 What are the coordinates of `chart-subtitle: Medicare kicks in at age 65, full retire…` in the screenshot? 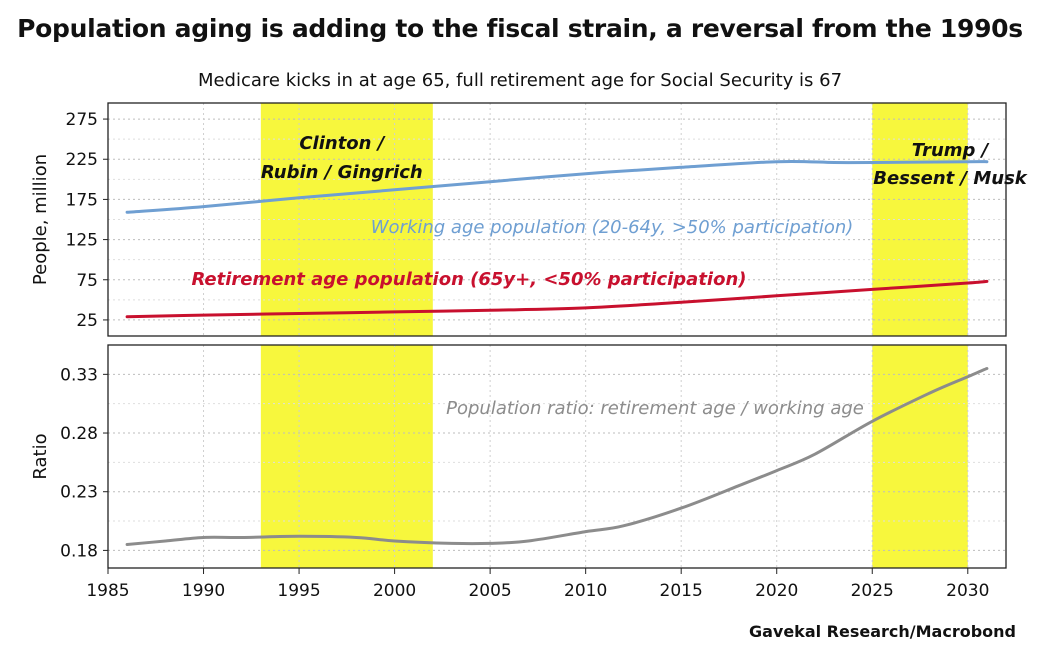 It's located at (520, 80).